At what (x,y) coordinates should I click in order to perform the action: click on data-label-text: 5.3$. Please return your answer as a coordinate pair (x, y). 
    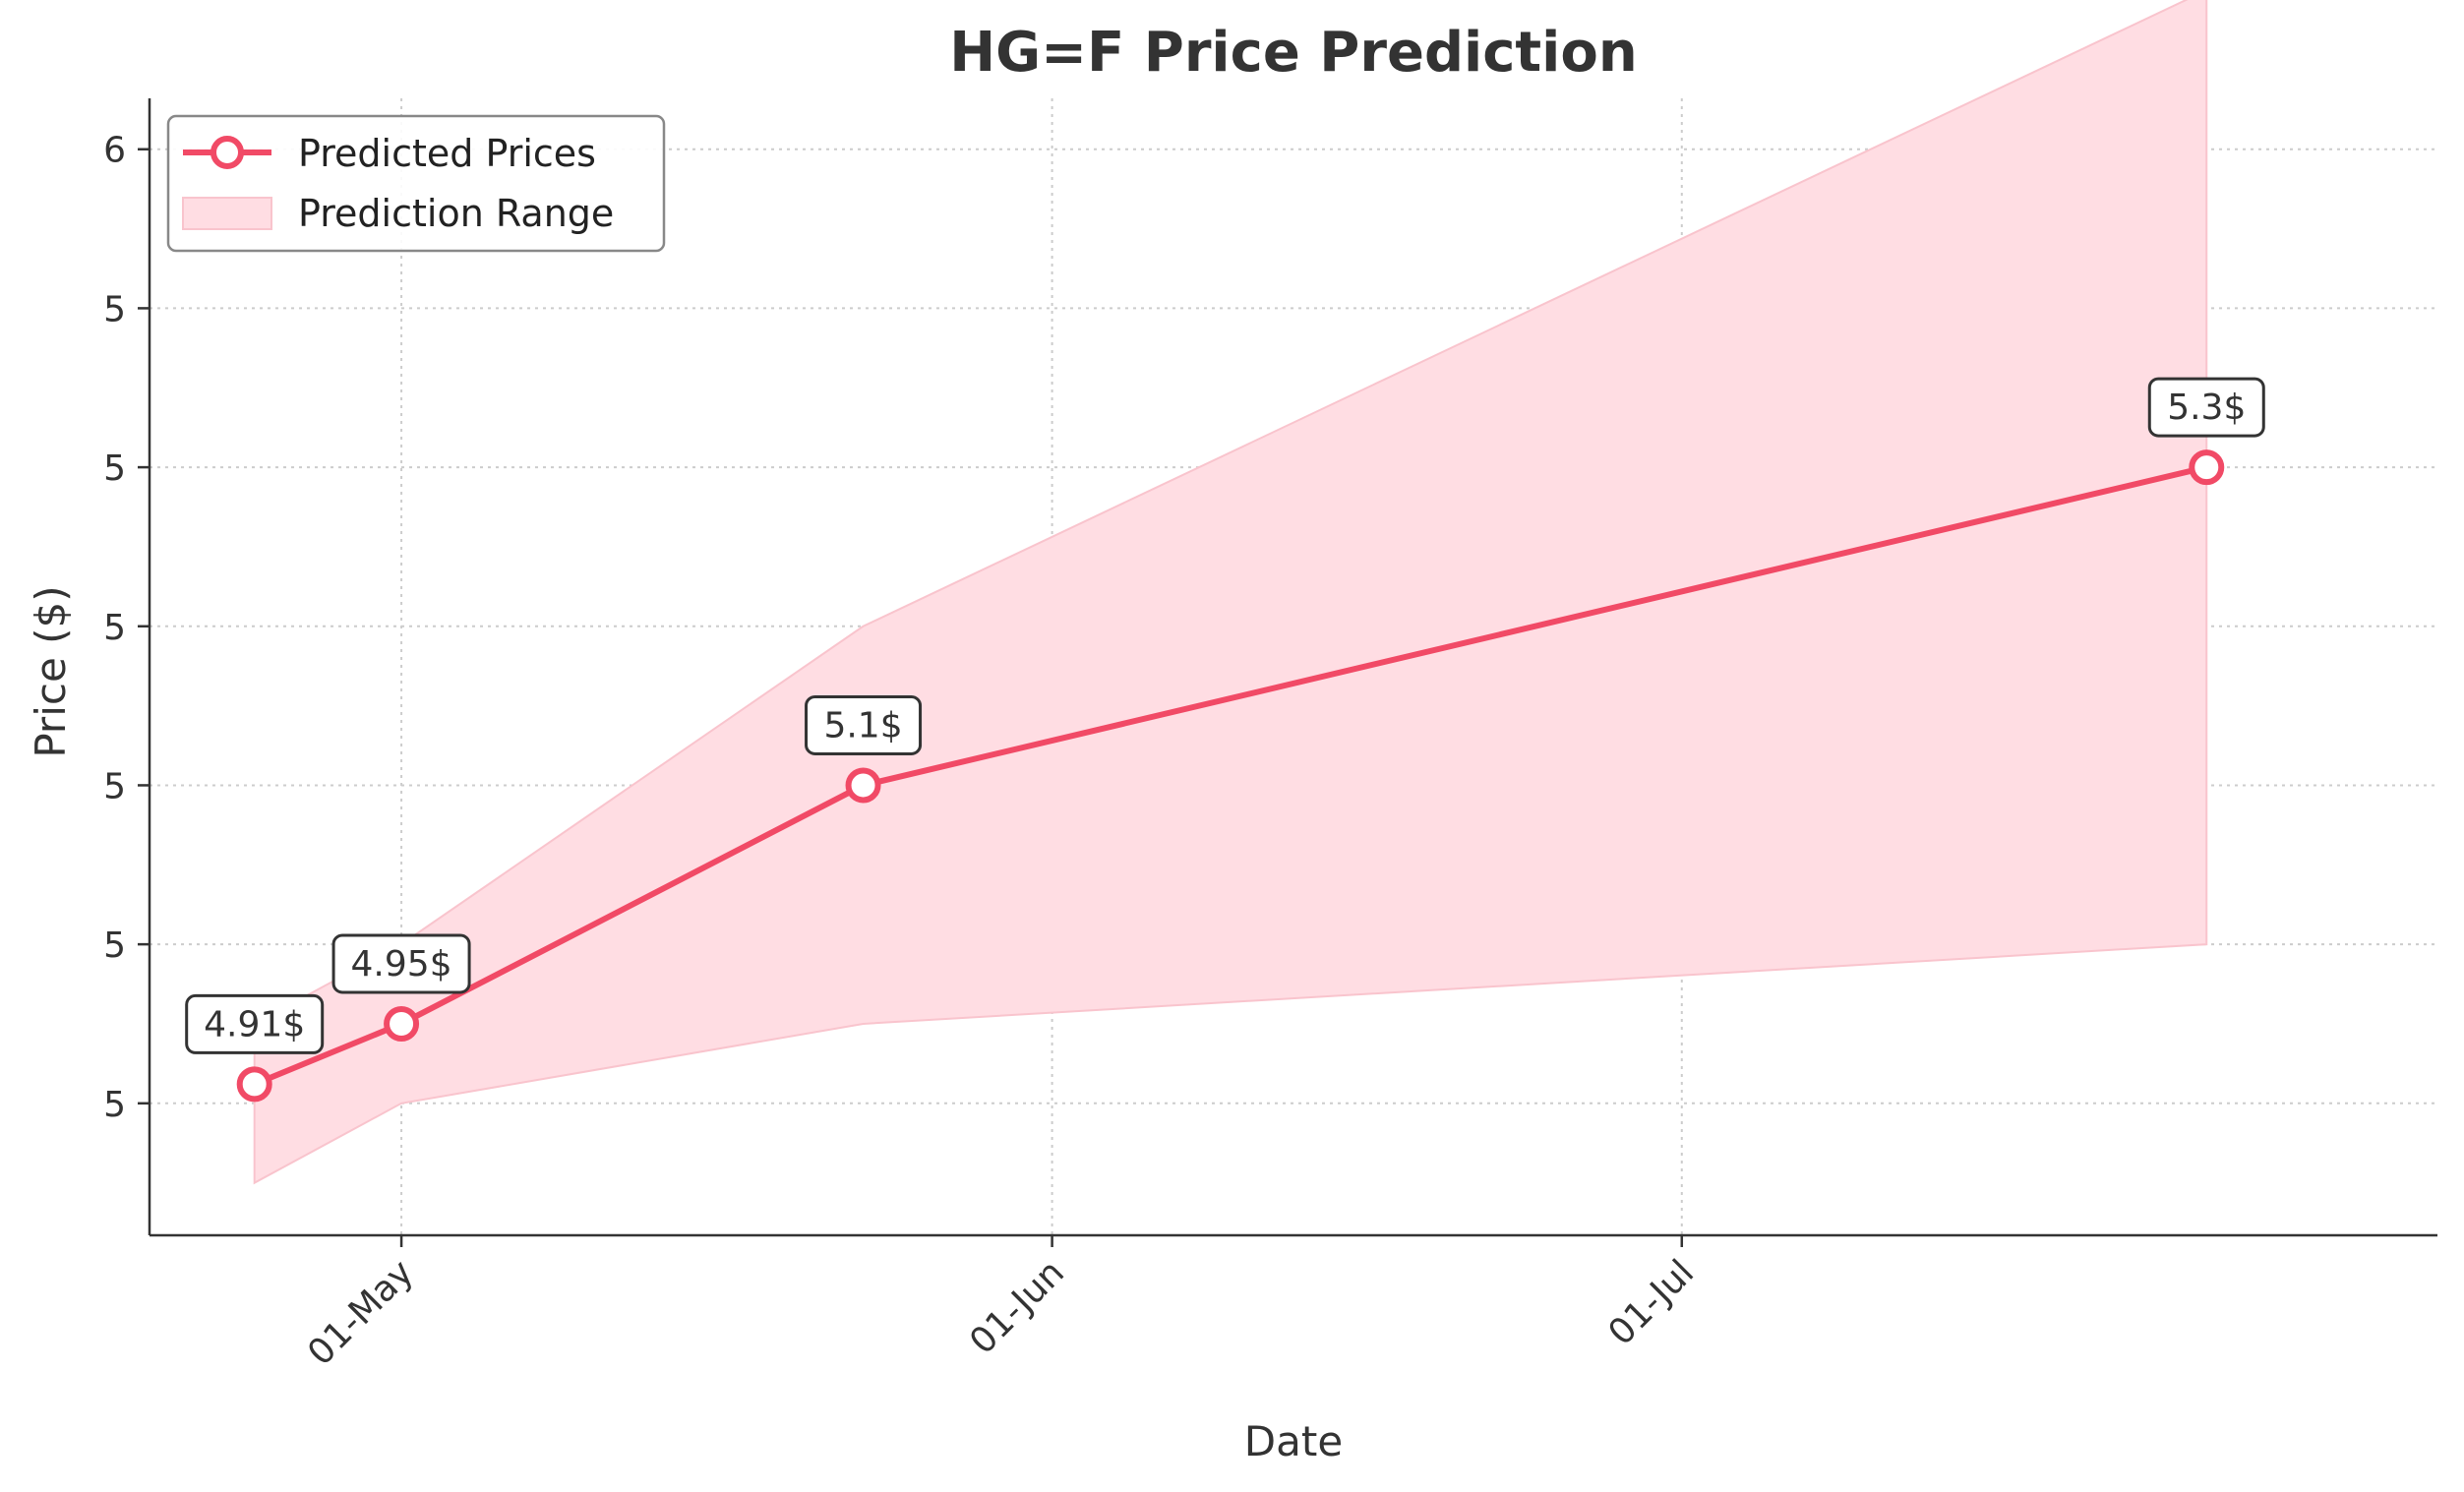
    Looking at the image, I should click on (2206, 408).